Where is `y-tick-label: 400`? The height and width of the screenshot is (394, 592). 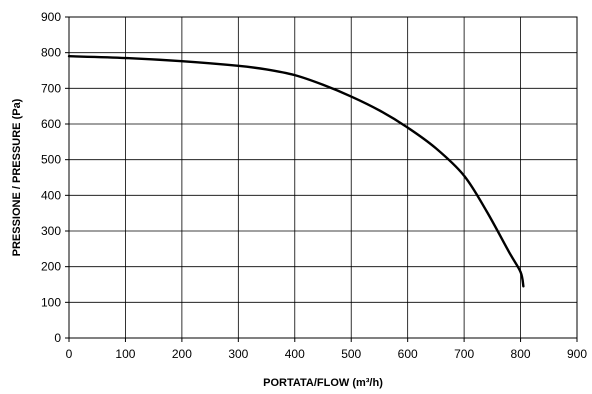 y-tick-label: 400 is located at coordinates (51, 195).